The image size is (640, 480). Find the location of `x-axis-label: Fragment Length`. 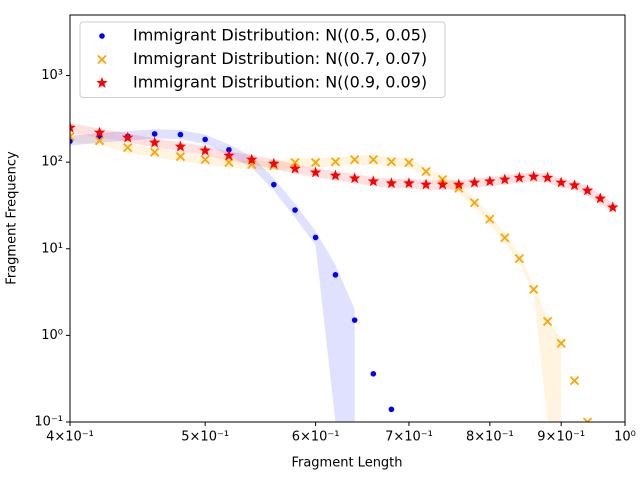

x-axis-label: Fragment Length is located at coordinates (346, 463).